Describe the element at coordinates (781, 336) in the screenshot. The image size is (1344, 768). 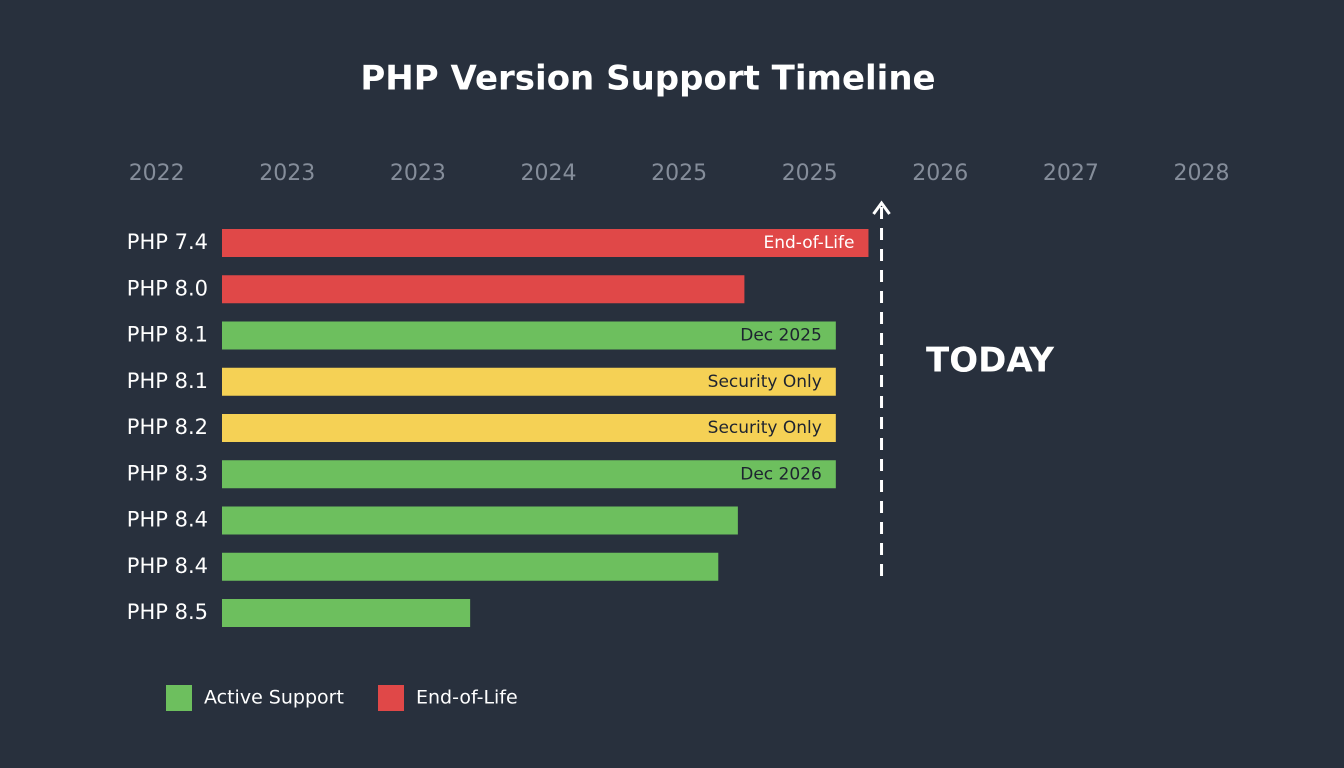
I see `bar-label: Dec 2025` at that location.